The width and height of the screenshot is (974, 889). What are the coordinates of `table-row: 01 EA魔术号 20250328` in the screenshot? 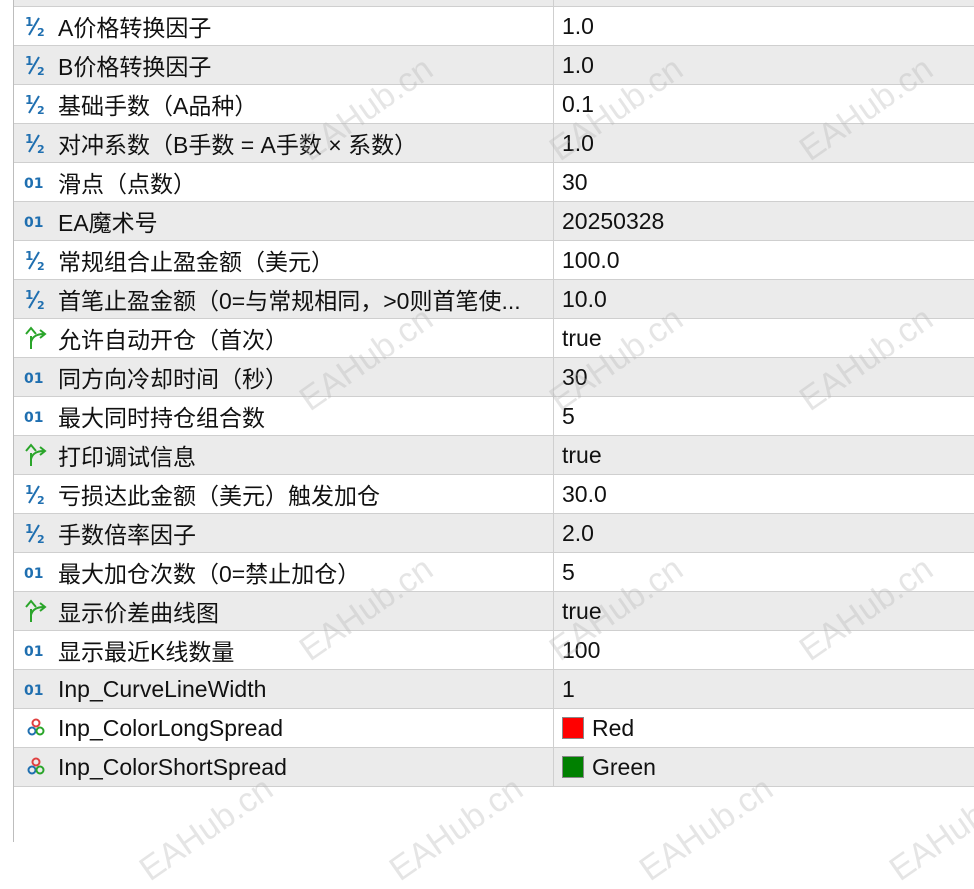 It's located at (494, 221).